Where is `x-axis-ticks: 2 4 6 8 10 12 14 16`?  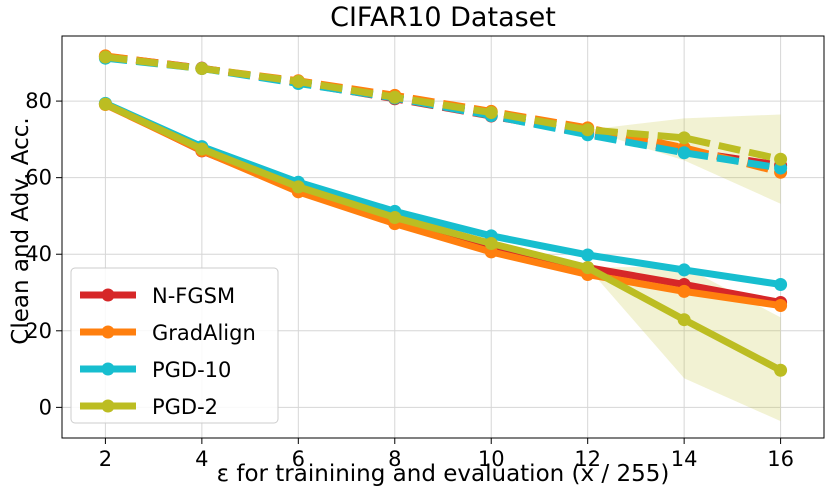
x-axis-ticks: 2 4 6 8 10 12 14 16 is located at coordinates (446, 454).